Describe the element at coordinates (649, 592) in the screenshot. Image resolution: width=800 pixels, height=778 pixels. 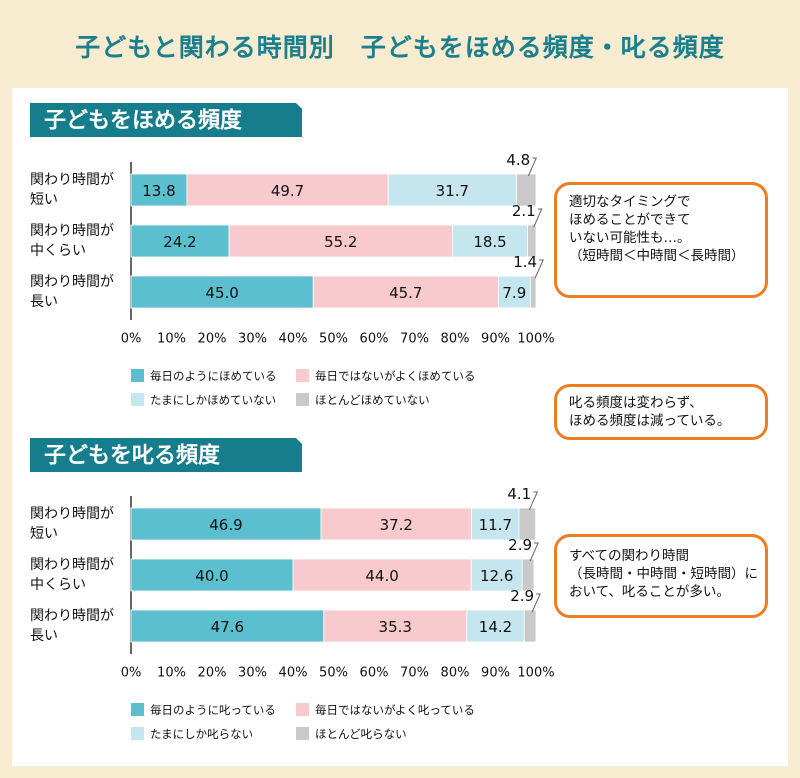
I see `note-line: おいて、叱ることが多い。` at that location.